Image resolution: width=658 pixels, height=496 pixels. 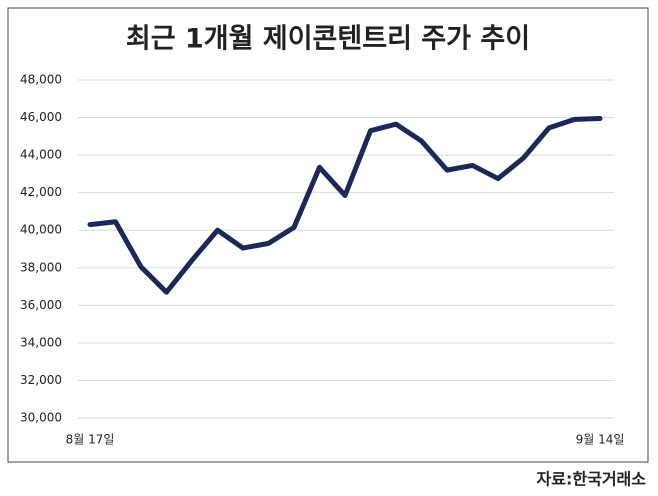 I want to click on y-tick-label: 44,000, so click(x=41, y=155).